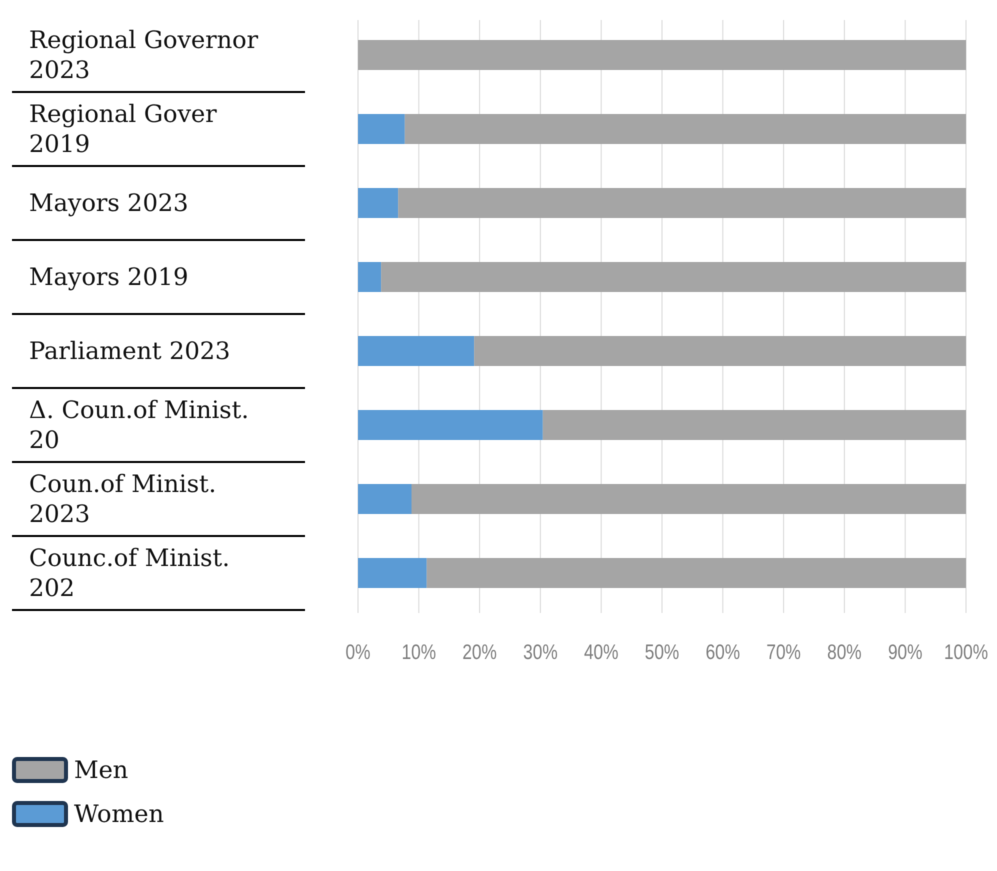 Image resolution: width=997 pixels, height=871 pixels. What do you see at coordinates (479, 653) in the screenshot?
I see `x-tick-label: 20%` at bounding box center [479, 653].